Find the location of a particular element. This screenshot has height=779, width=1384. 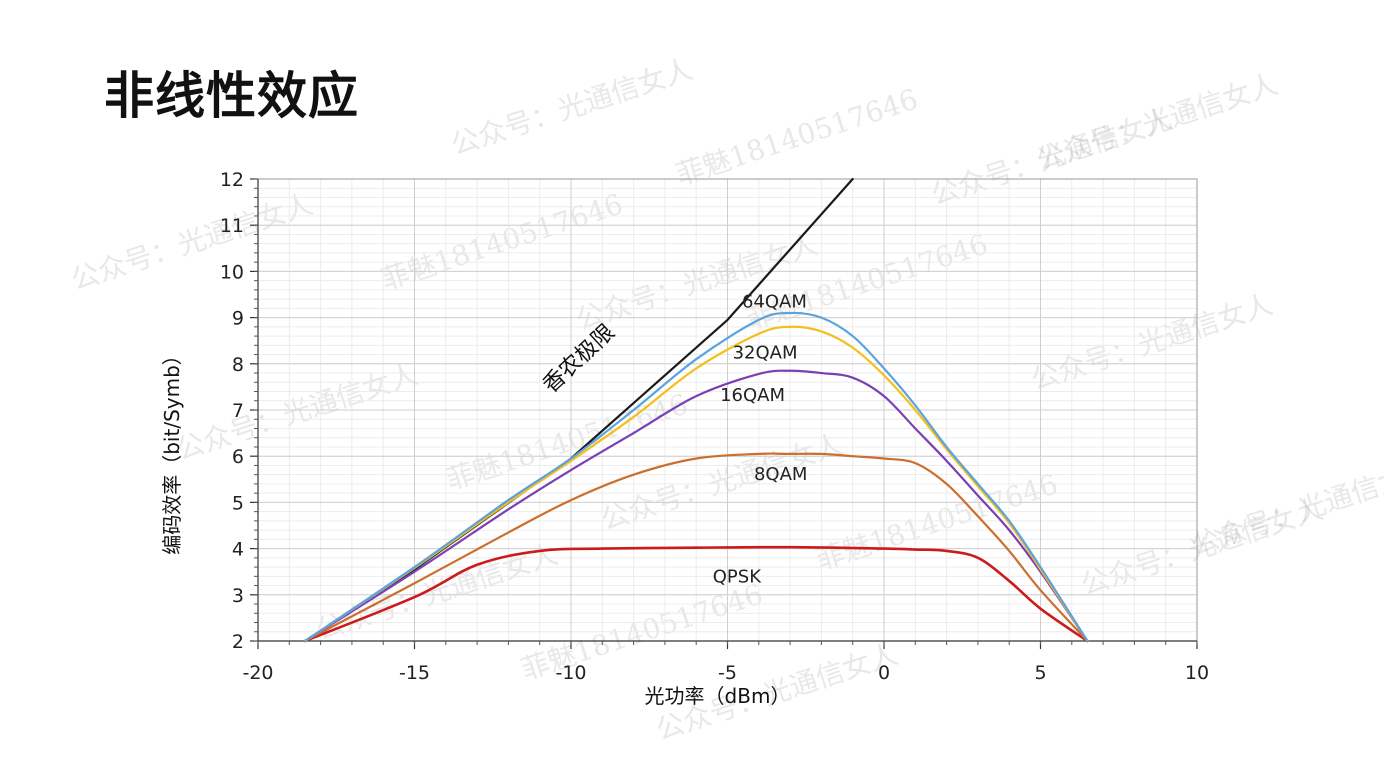

y-tick-label: 7 is located at coordinates (238, 411).